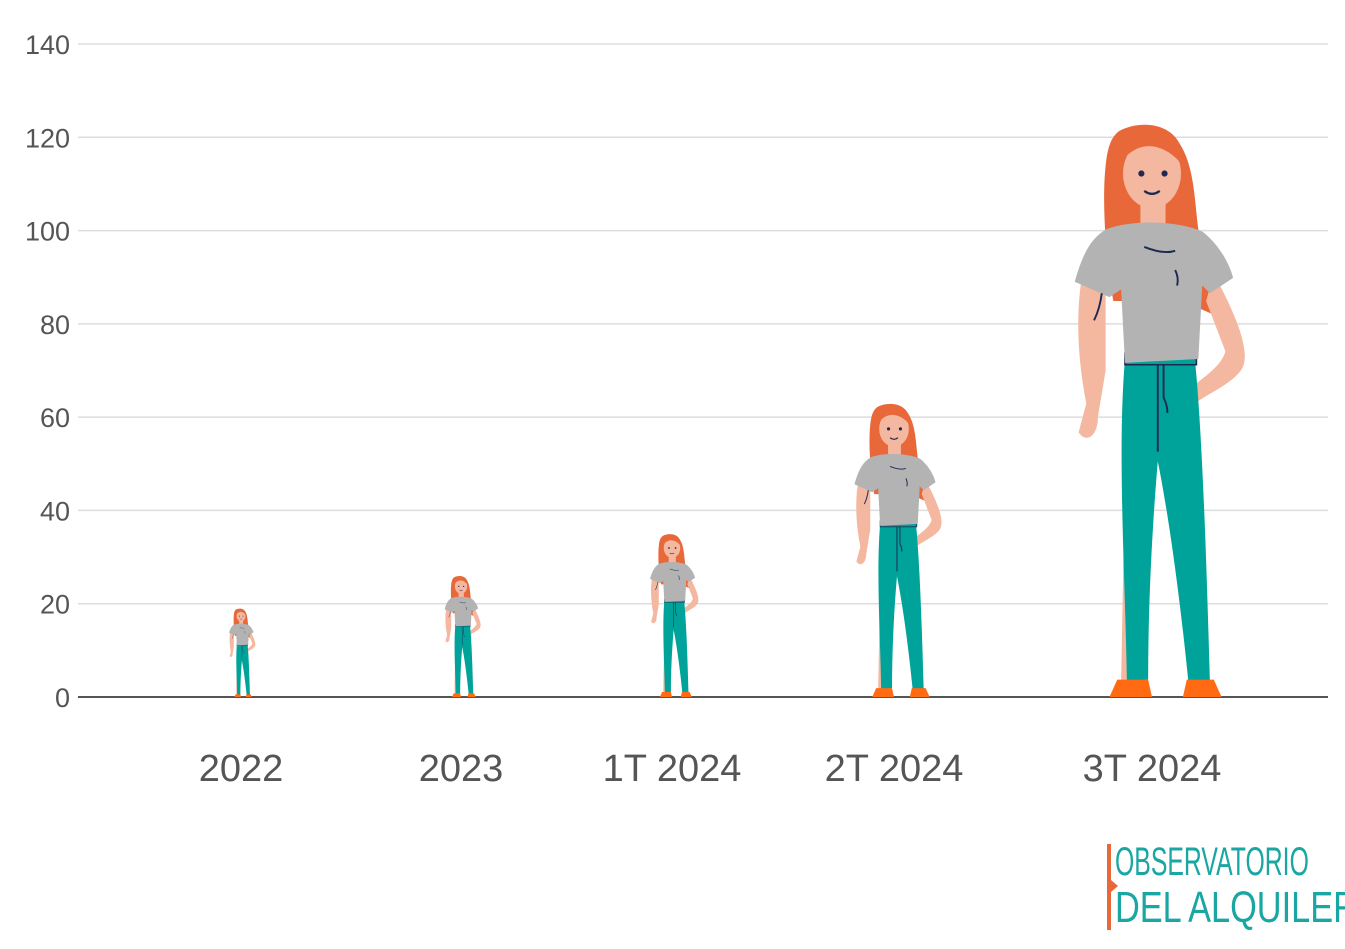 Image resolution: width=1345 pixels, height=949 pixels. I want to click on figure-mark-2023, so click(462, 636).